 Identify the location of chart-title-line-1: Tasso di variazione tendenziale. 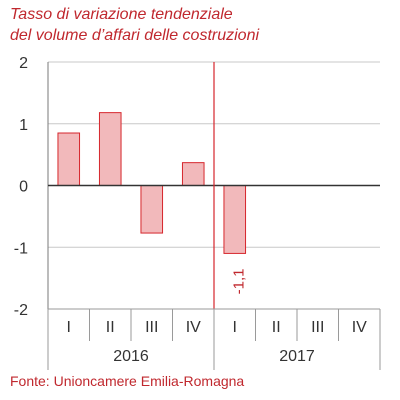
(121, 14).